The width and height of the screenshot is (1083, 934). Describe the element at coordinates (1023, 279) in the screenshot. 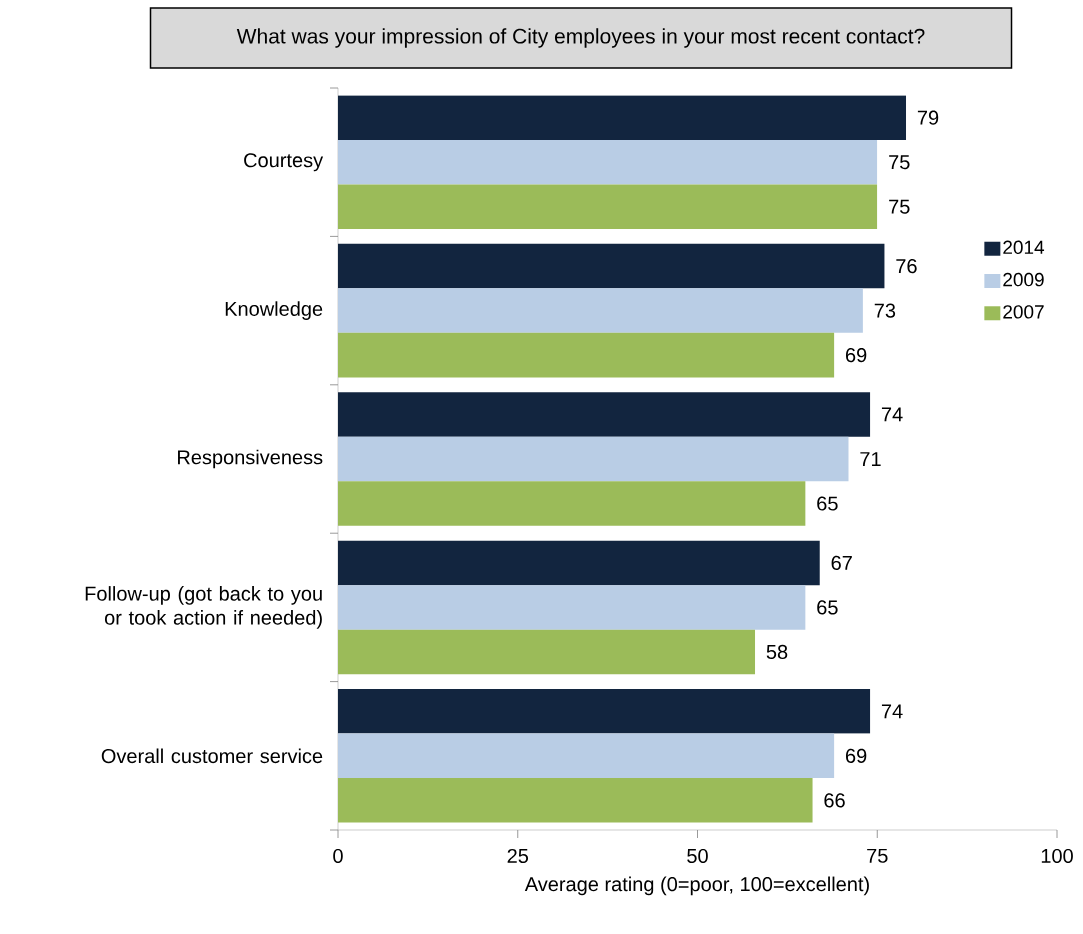

I see `legend-label: 2009` at that location.